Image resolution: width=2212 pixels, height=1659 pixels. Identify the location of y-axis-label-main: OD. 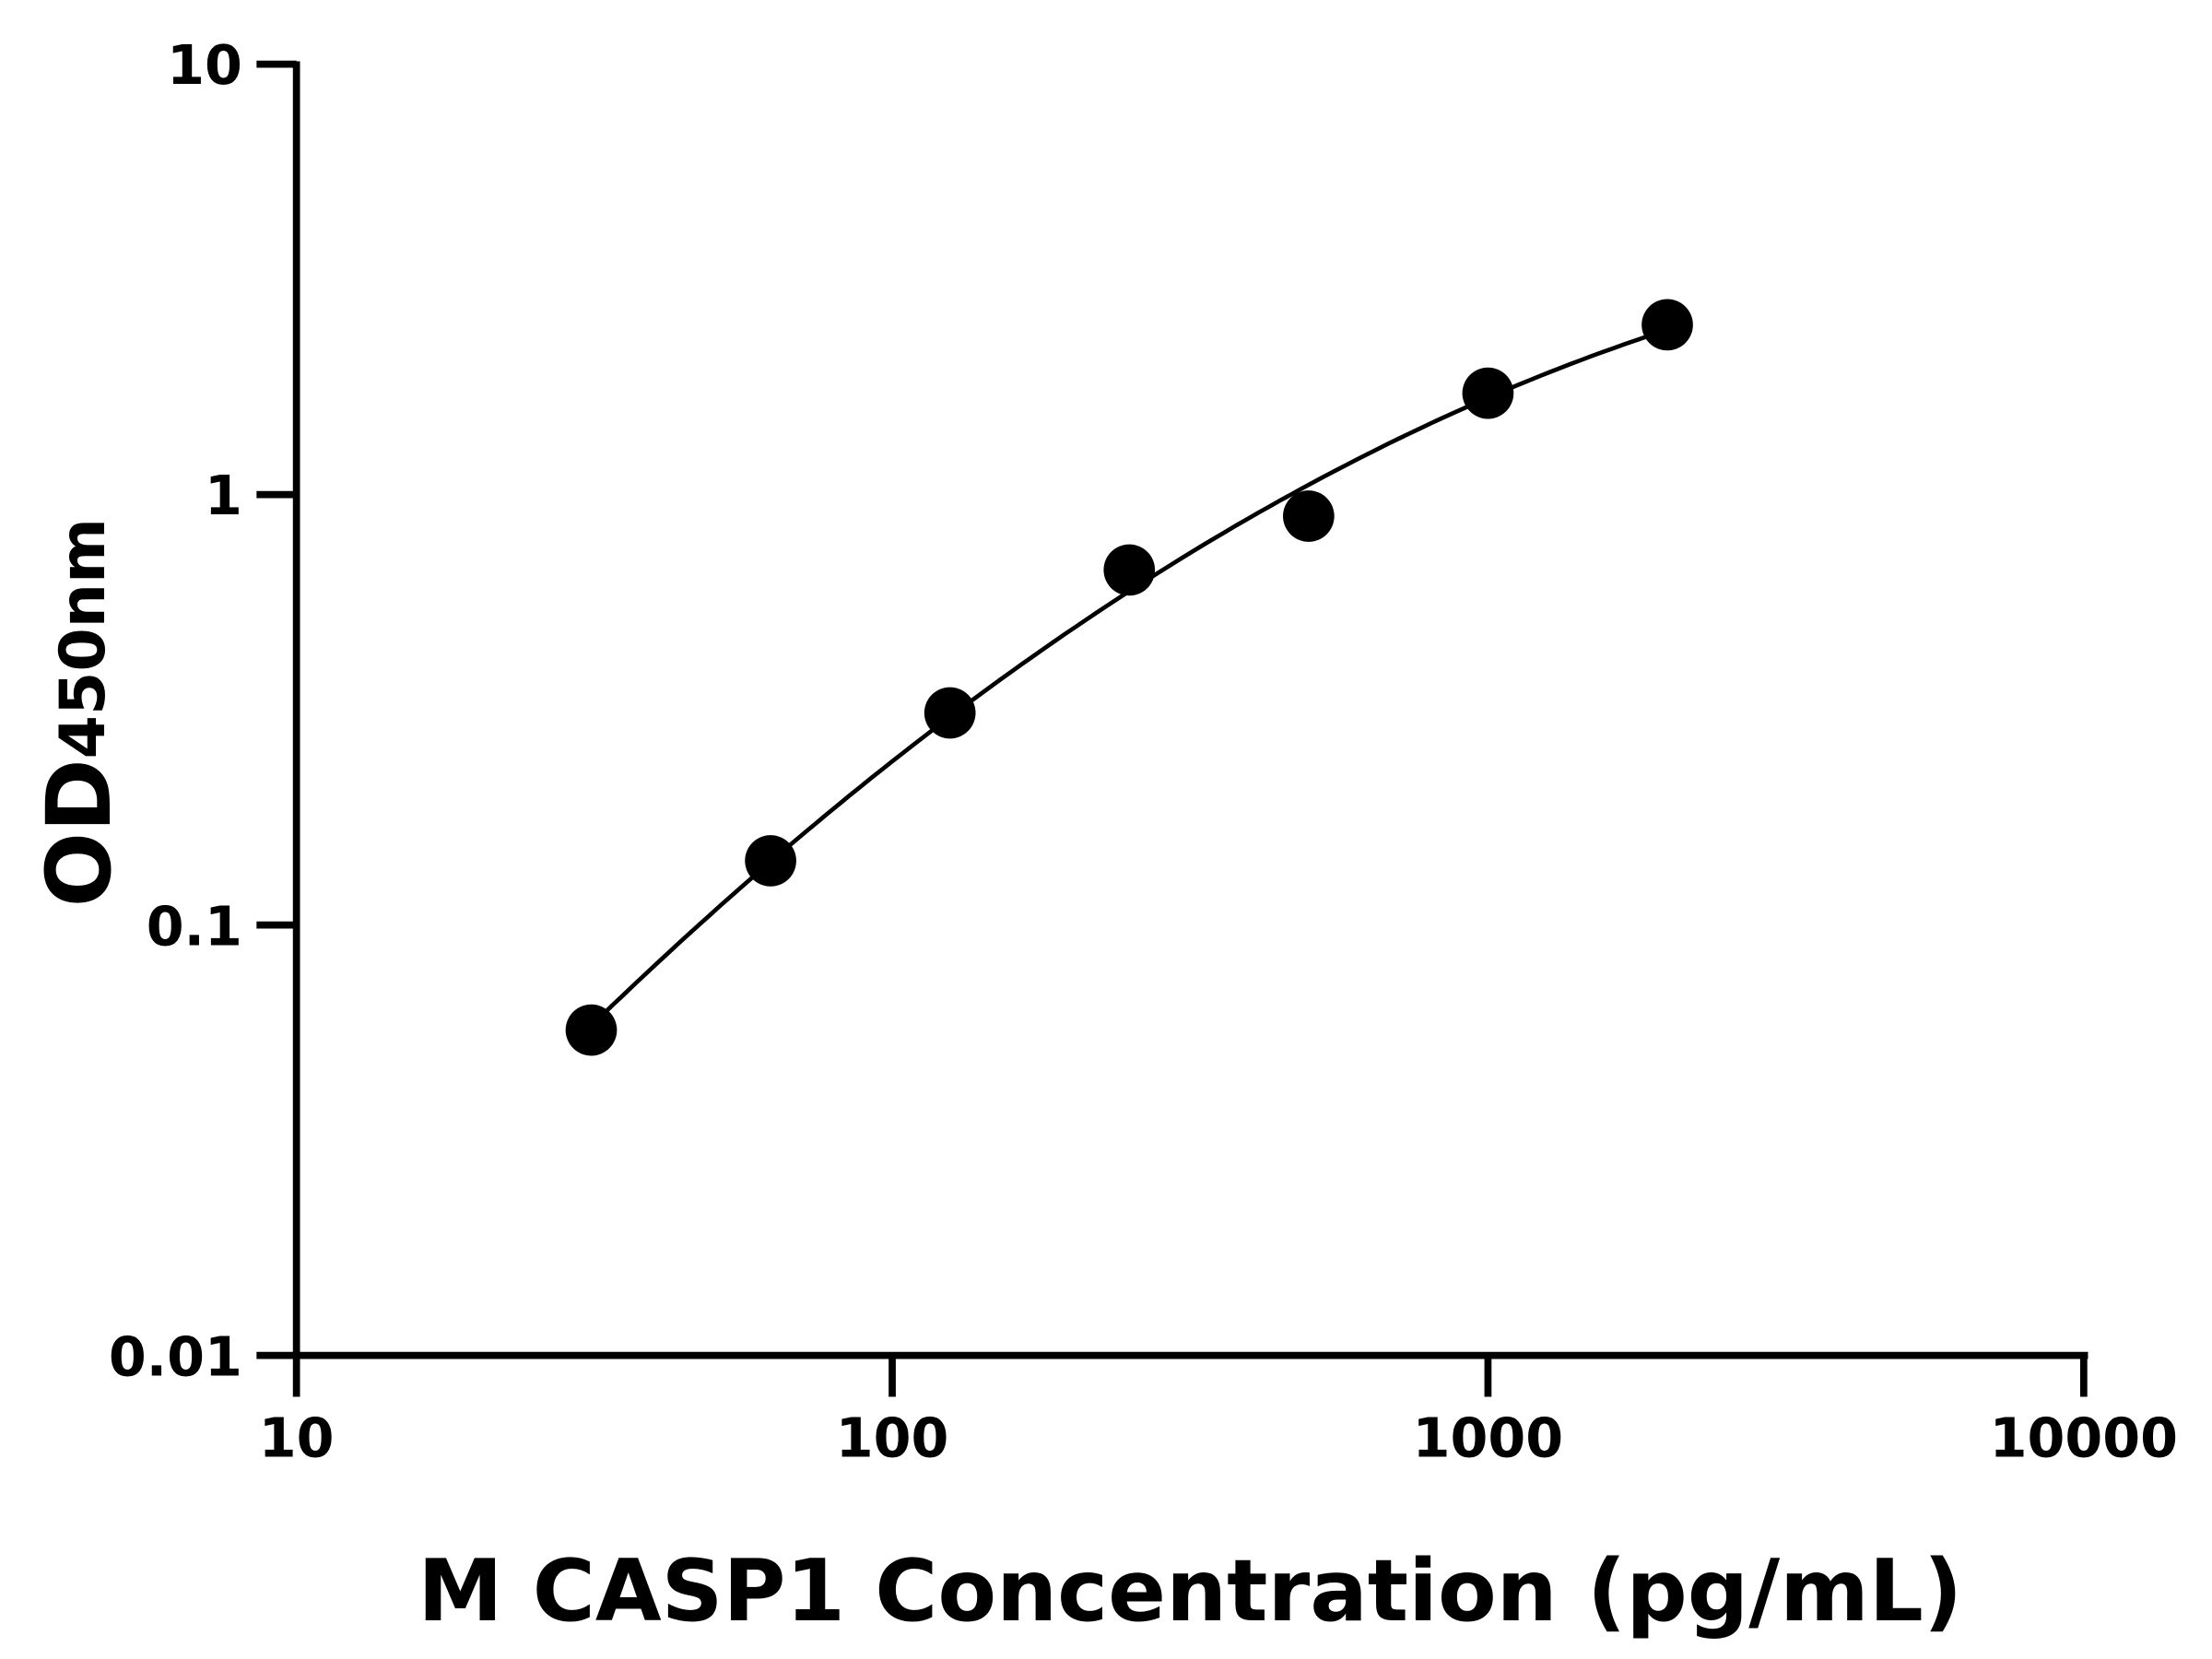
(79, 833).